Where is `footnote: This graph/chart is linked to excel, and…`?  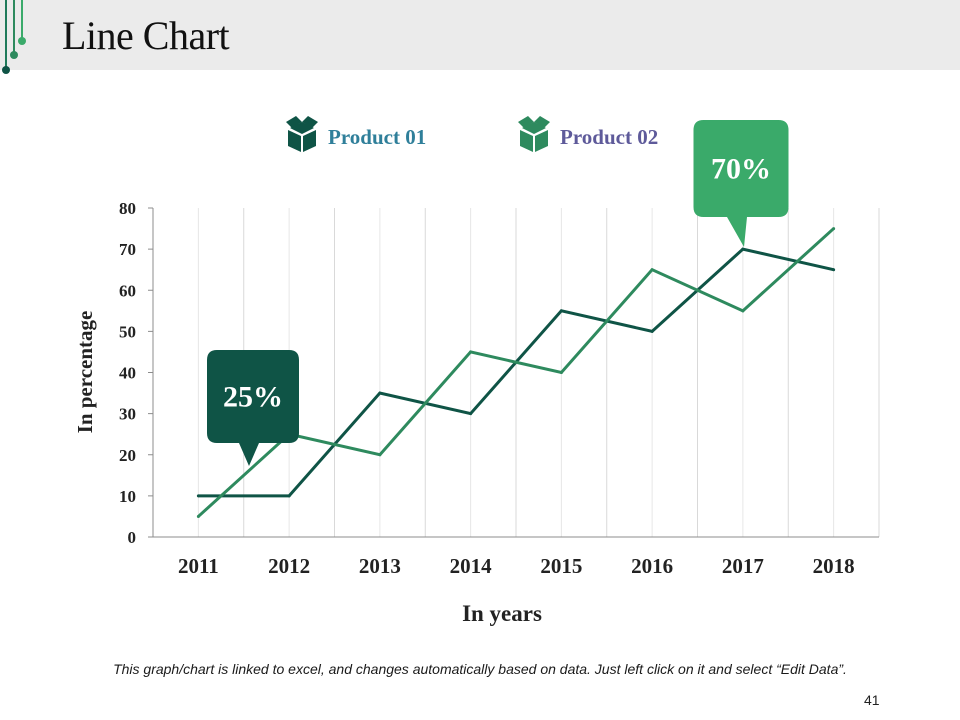
footnote: This graph/chart is linked to excel, and… is located at coordinates (480, 669).